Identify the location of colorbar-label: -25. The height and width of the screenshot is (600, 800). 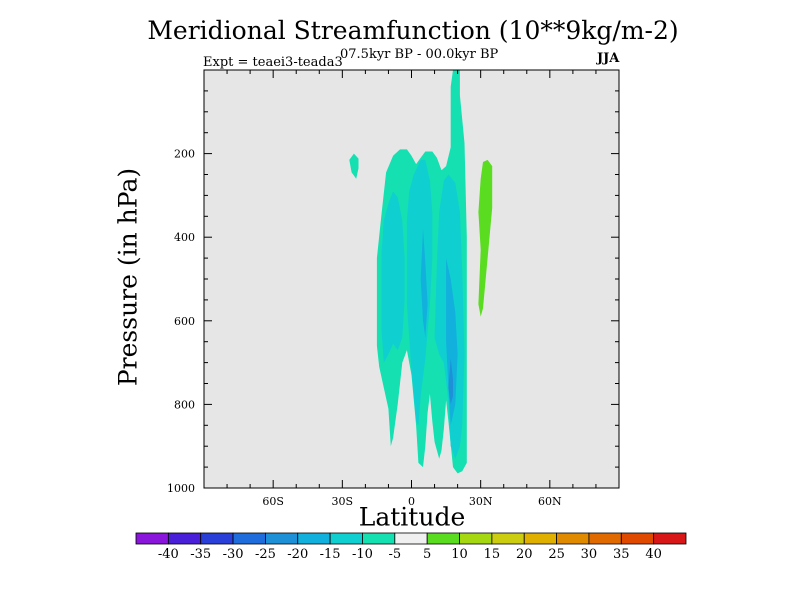
(265, 554).